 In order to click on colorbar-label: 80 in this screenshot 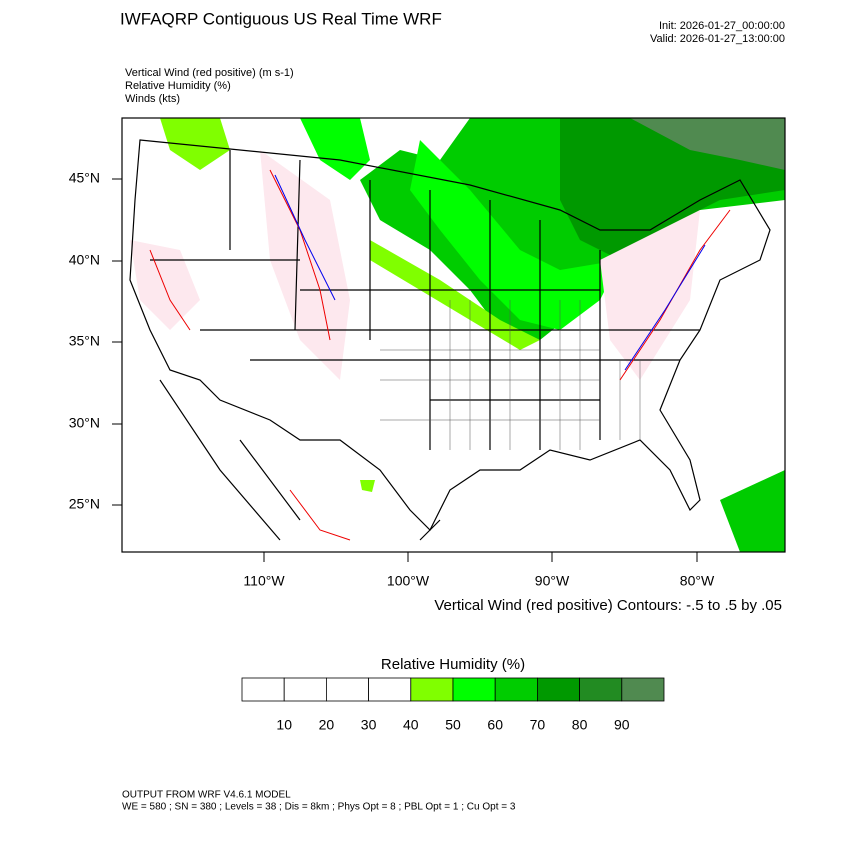, I will do `click(580, 725)`.